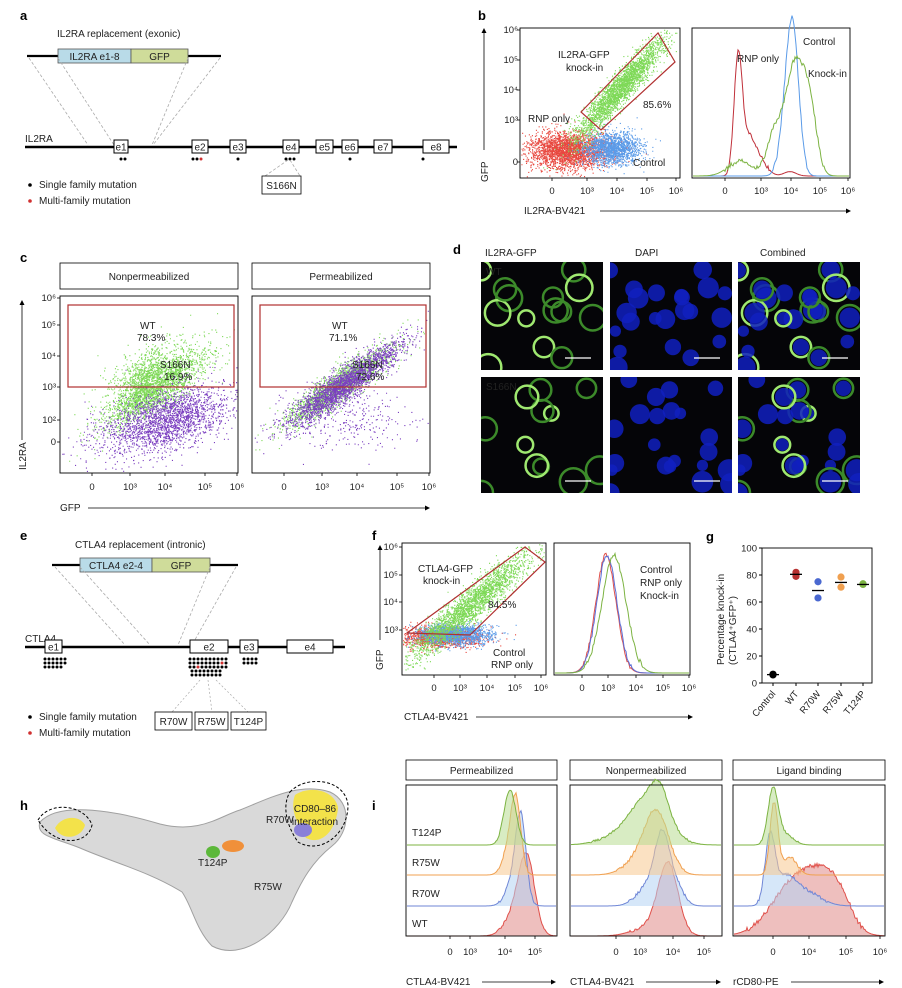 This screenshot has width=902, height=988. I want to click on knock-in-histogram, so click(771, 115).